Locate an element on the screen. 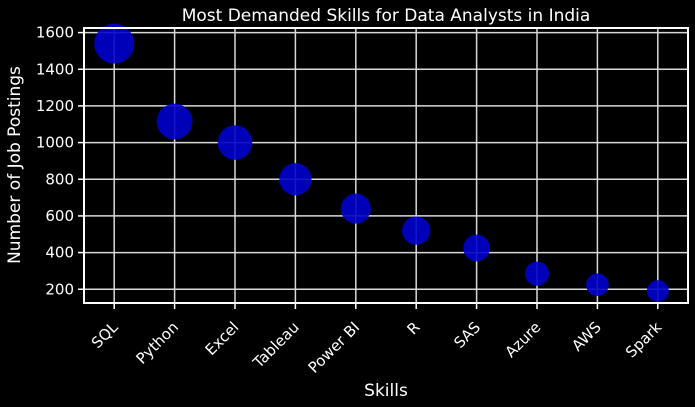  x-tick-label: R is located at coordinates (414, 328).